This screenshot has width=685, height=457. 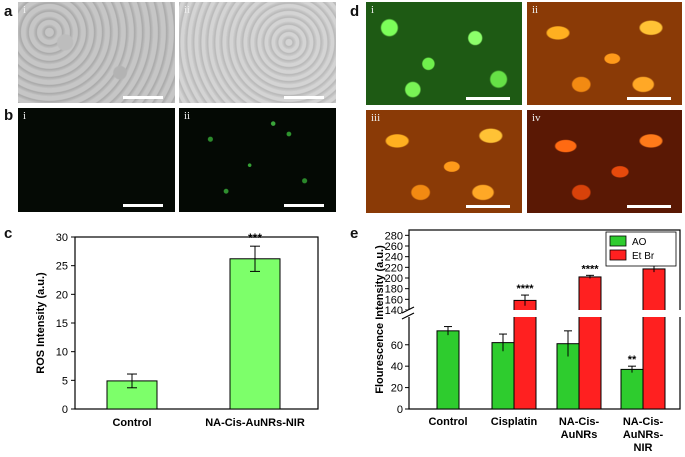 What do you see at coordinates (41, 323) in the screenshot?
I see `y-axis-label: ROS Intensity (a.u.)` at bounding box center [41, 323].